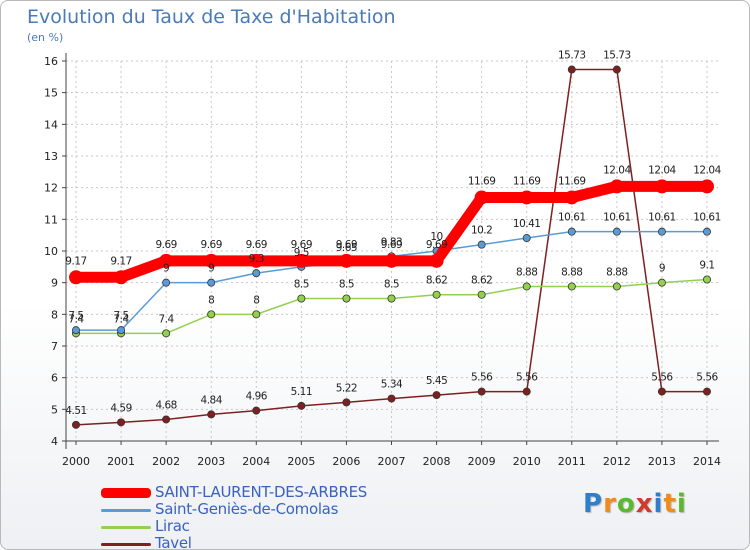 The width and height of the screenshot is (750, 550). I want to click on series-2-data-label: 7.4, so click(76, 319).